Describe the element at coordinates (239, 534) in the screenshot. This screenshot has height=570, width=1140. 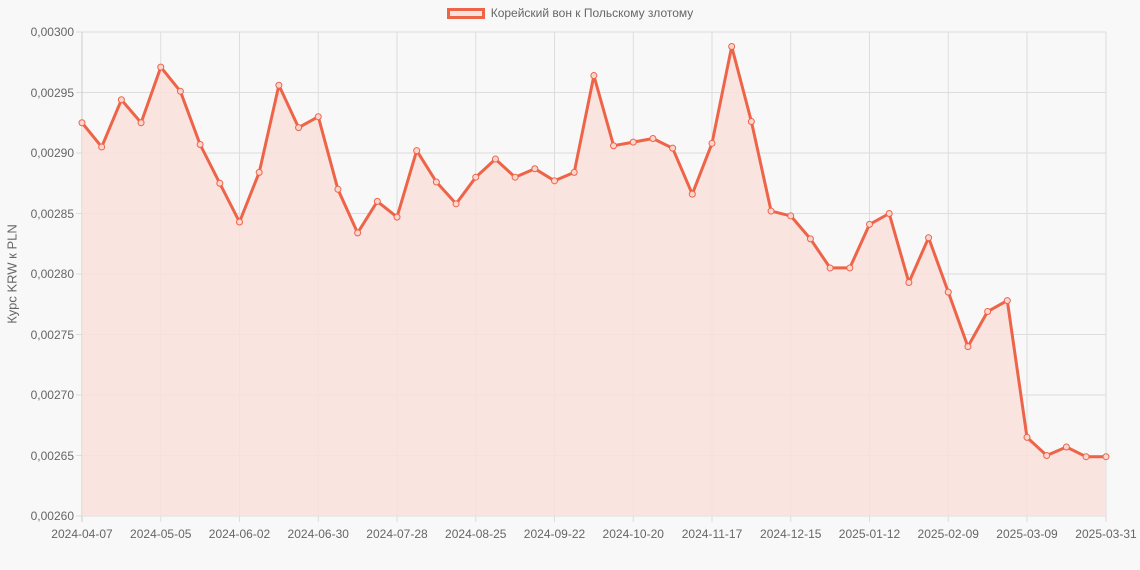
I see `x-tick-label: 2024-06-02` at that location.